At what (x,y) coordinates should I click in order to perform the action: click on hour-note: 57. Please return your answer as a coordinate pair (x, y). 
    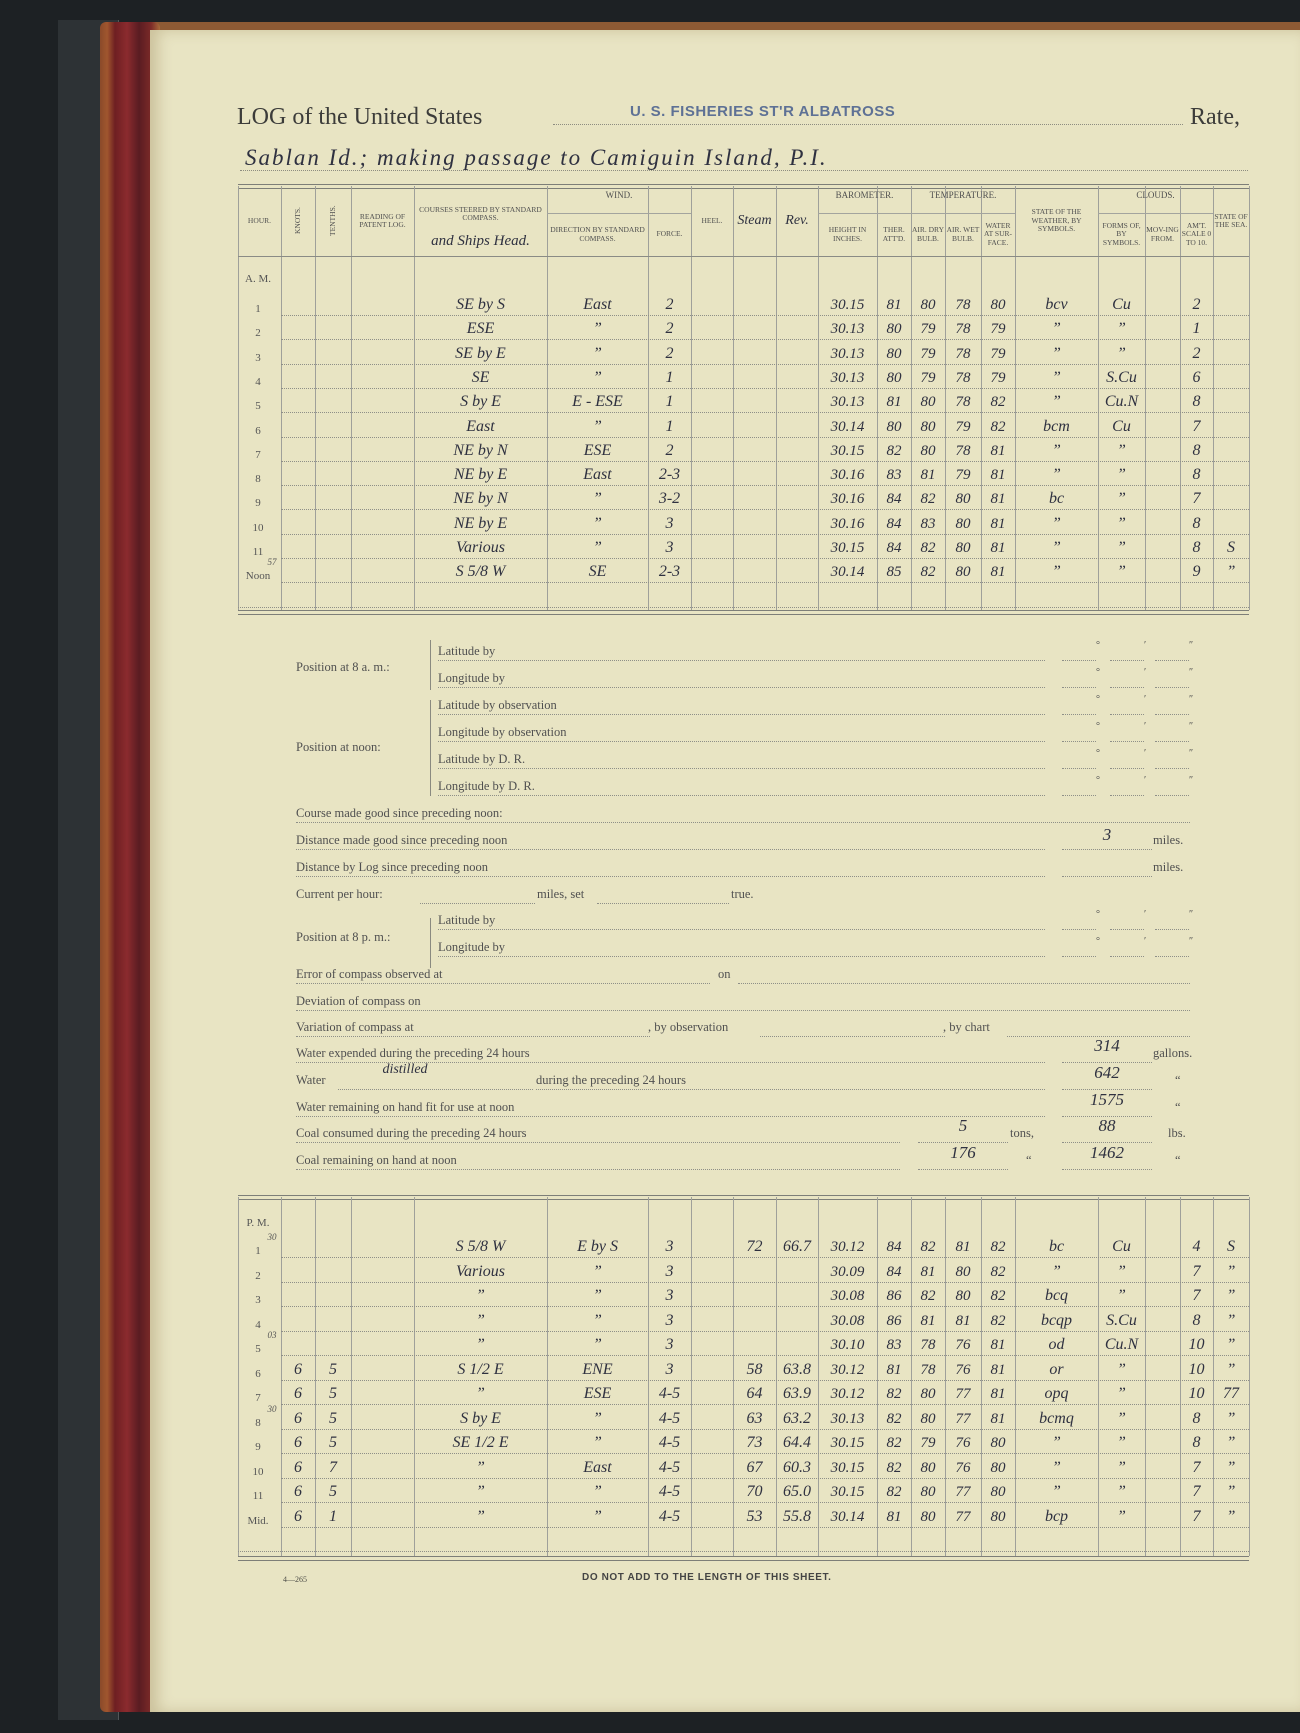
    Looking at the image, I should click on (272, 562).